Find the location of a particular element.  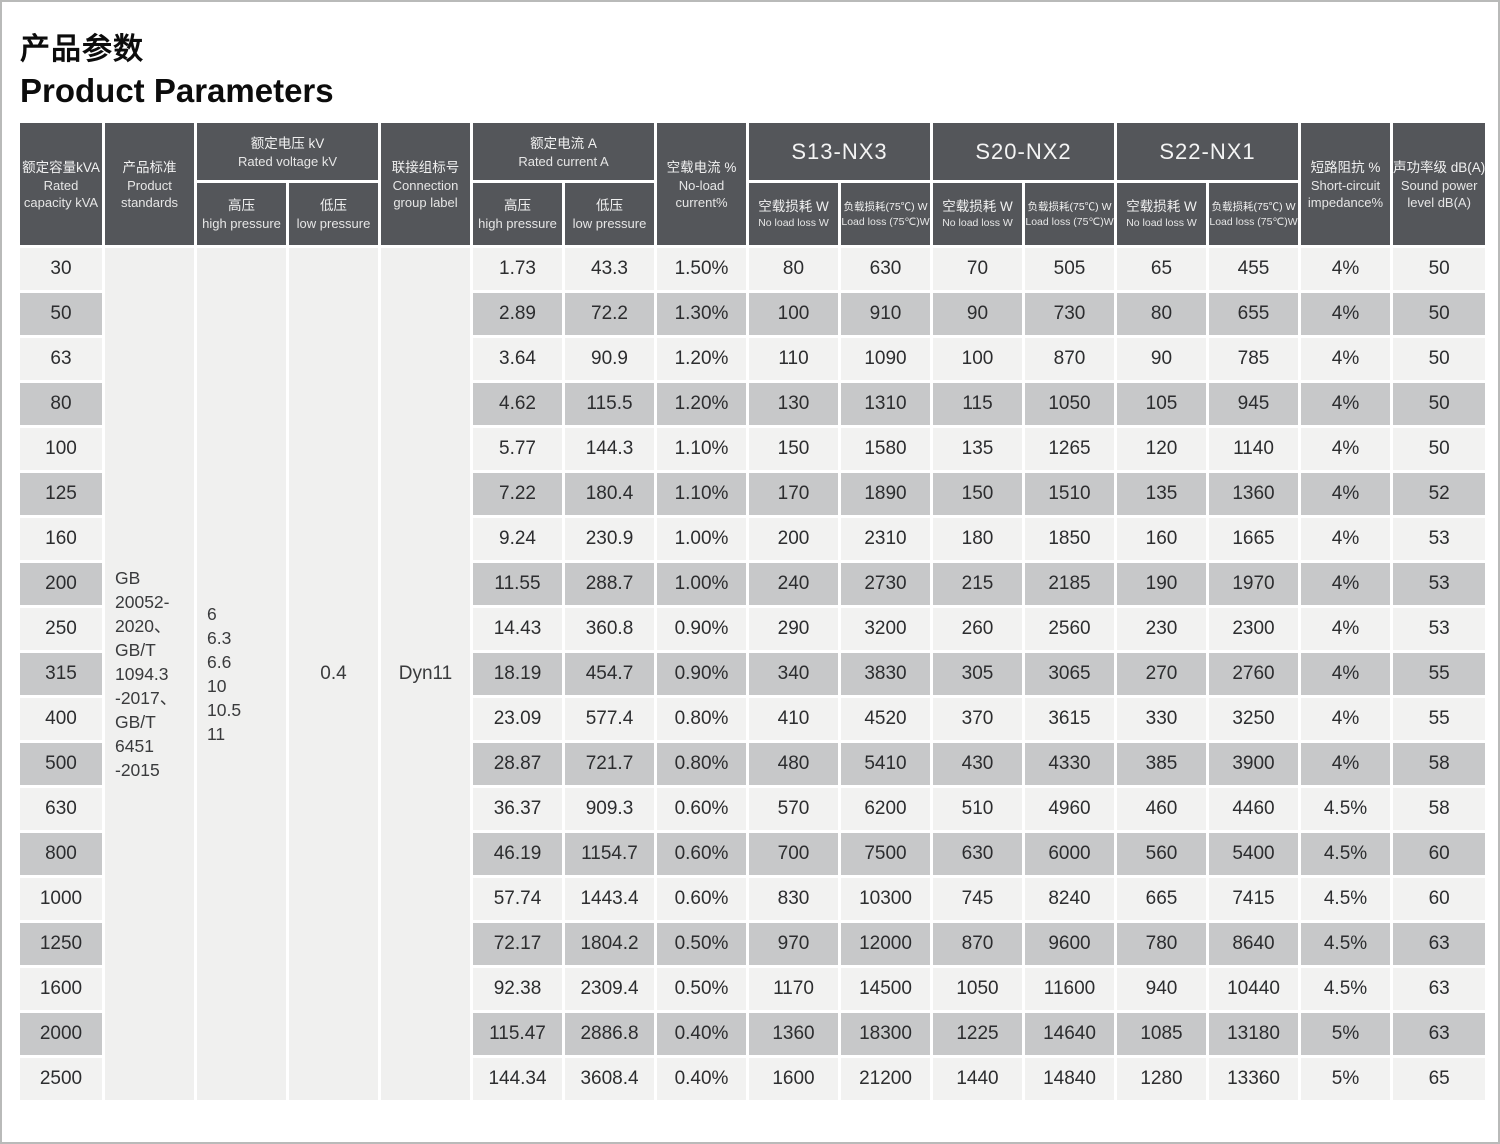

cell-lv-current: 1443.4 is located at coordinates (609, 899).